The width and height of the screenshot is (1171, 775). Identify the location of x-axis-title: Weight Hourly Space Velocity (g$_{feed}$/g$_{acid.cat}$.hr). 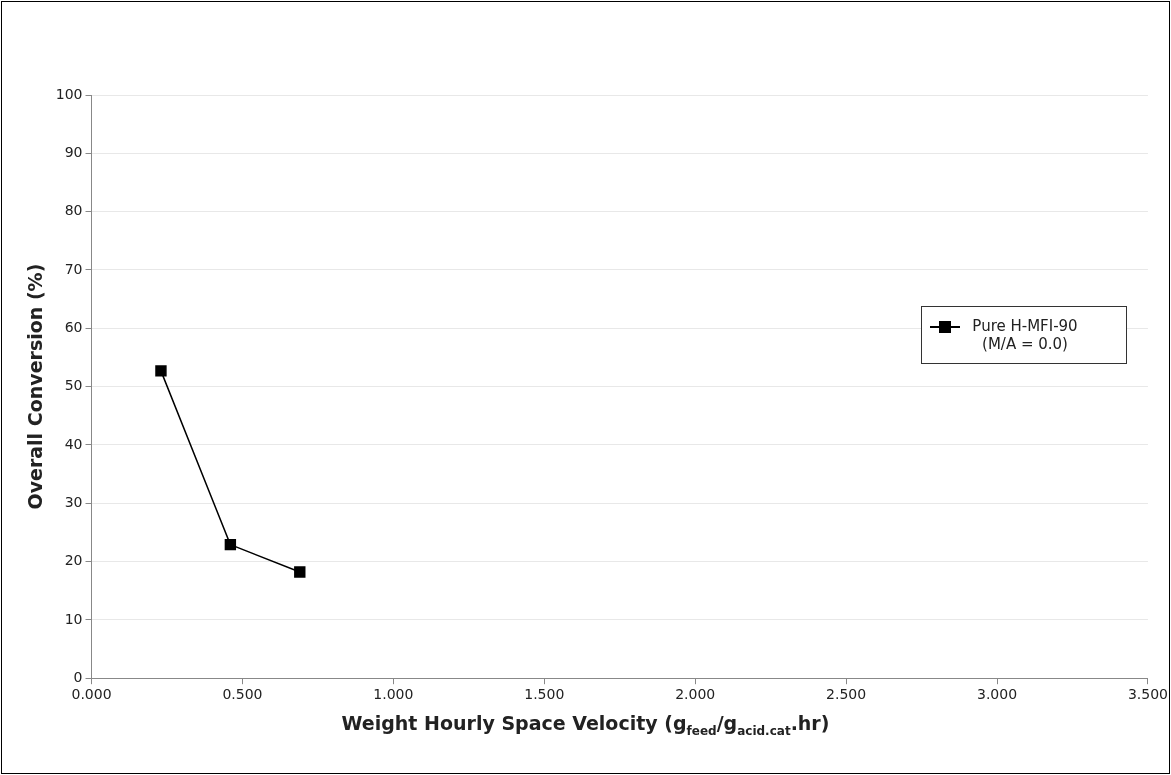
(585, 725).